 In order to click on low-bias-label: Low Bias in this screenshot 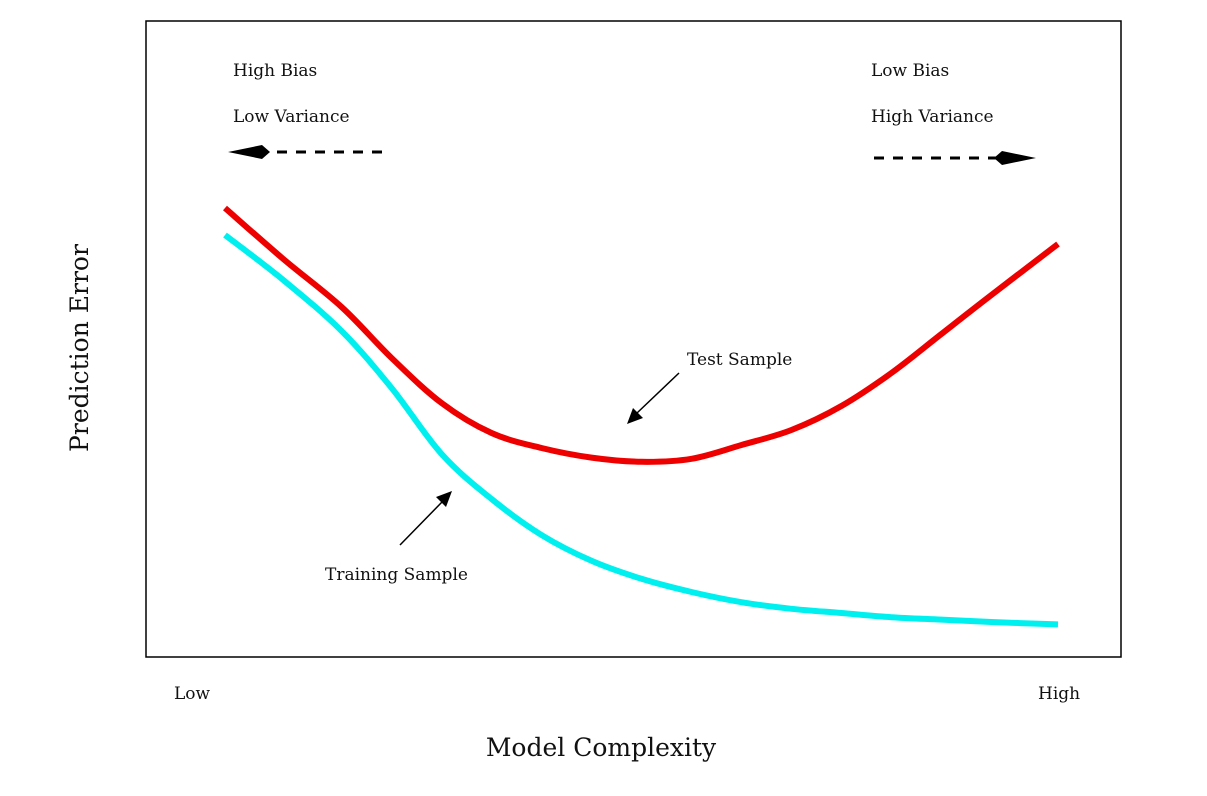, I will do `click(910, 71)`.